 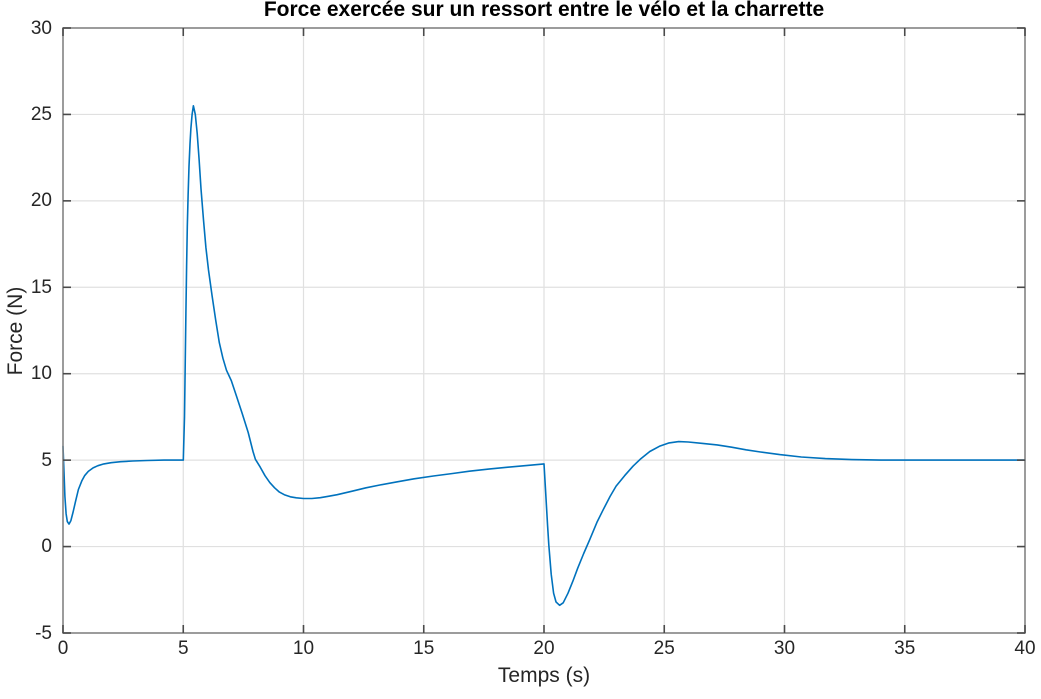 What do you see at coordinates (544, 648) in the screenshot?
I see `x-tick-label: 20` at bounding box center [544, 648].